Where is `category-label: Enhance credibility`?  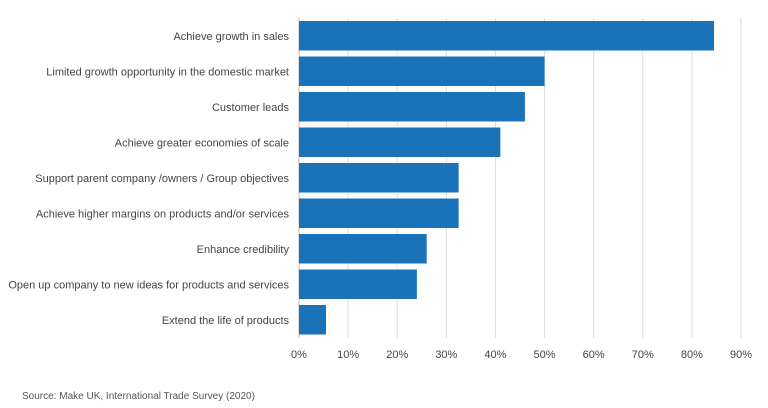 category-label: Enhance credibility is located at coordinates (243, 250).